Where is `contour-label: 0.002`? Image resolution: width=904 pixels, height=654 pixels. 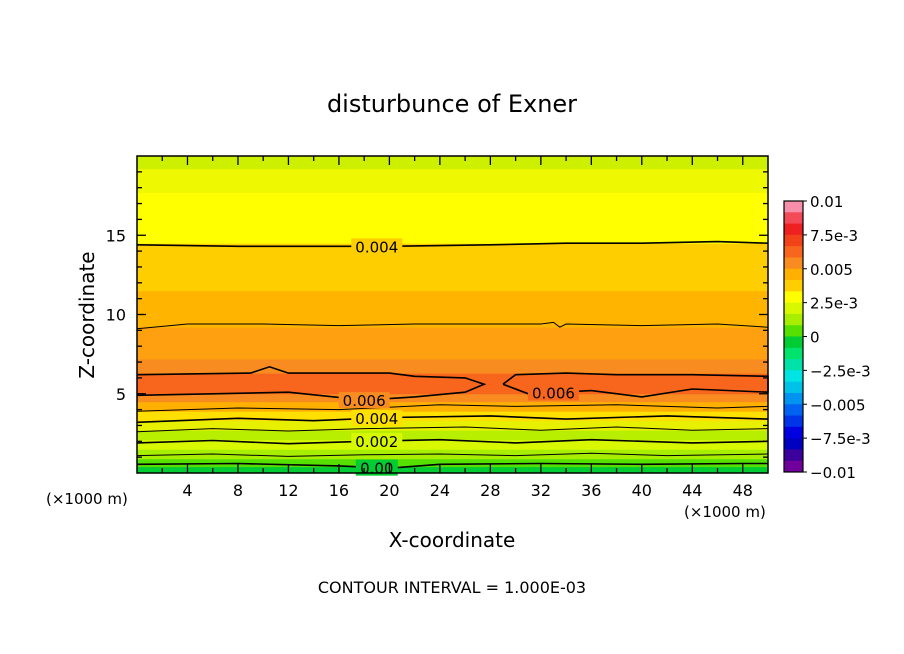 contour-label: 0.002 is located at coordinates (376, 442).